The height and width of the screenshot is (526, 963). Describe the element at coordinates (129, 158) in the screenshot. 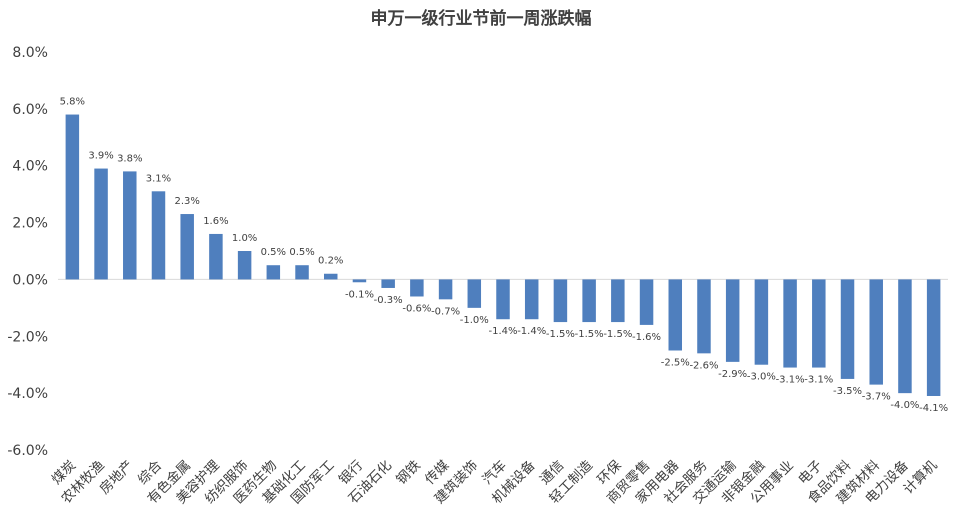

I see `data-label: 3.8%` at that location.